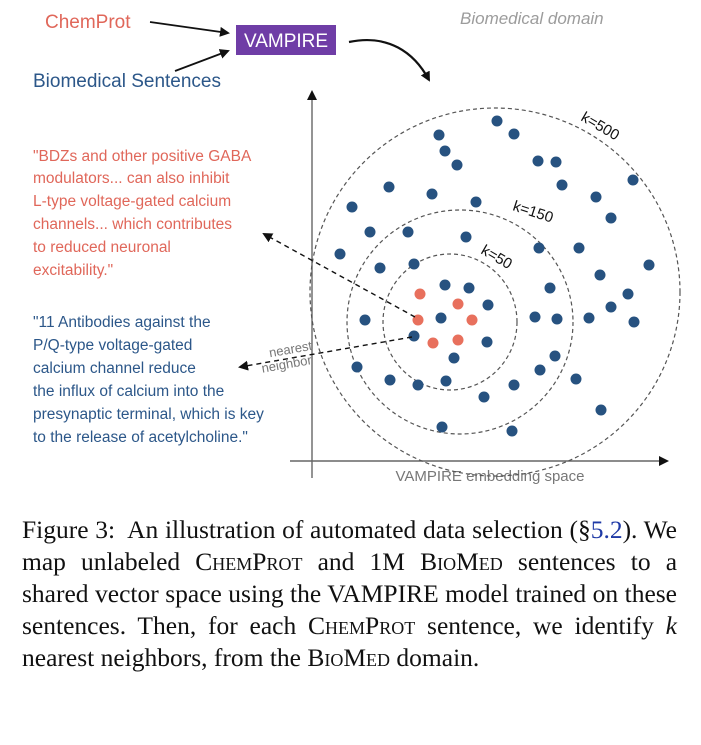  I want to click on vampire-model-label: VAMPIRE, so click(286, 41).